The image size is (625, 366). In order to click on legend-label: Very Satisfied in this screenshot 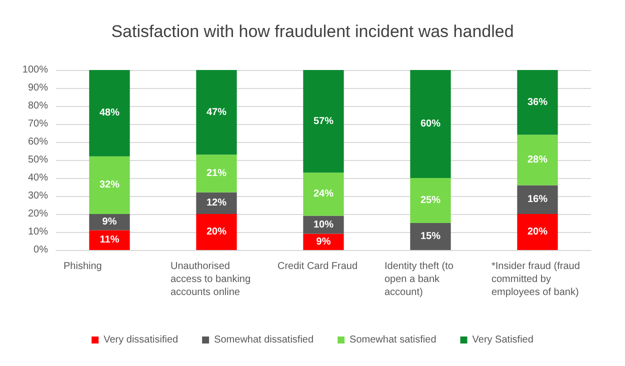, I will do `click(503, 340)`.